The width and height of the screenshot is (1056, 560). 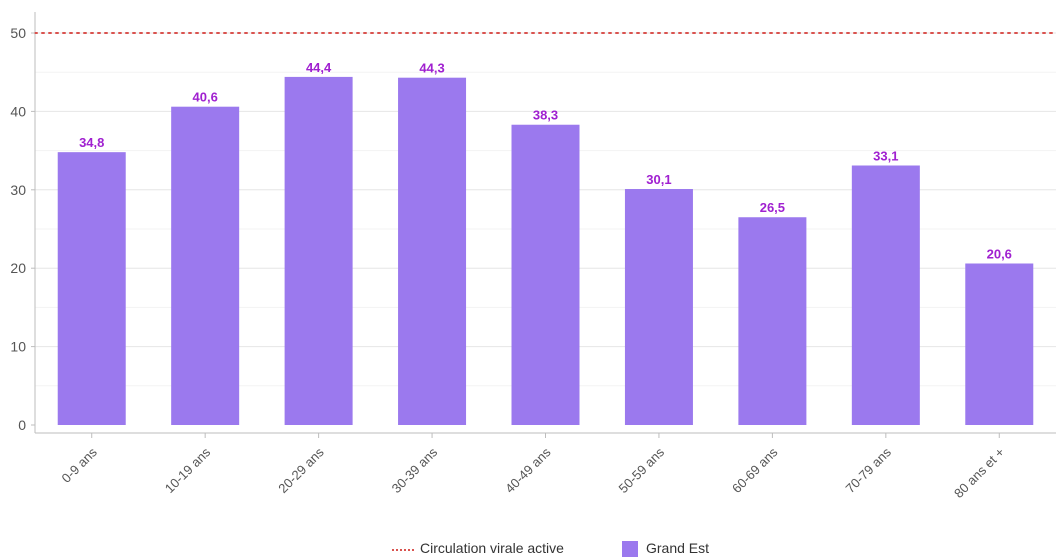 I want to click on x-tick-label: 40-49 ans, so click(x=528, y=470).